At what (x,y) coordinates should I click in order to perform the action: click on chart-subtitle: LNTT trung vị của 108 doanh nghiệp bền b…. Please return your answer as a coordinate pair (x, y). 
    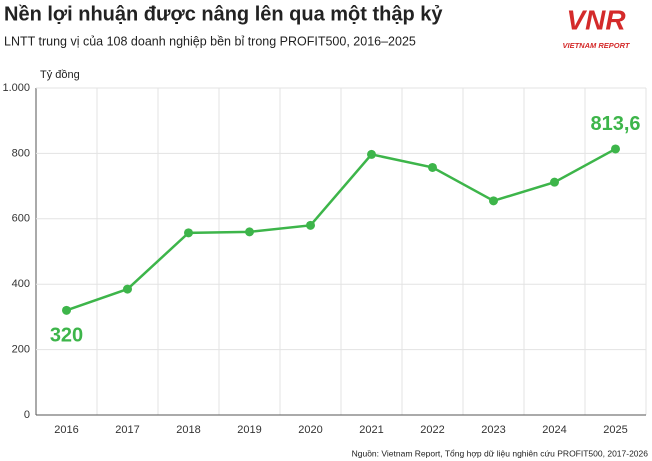
    Looking at the image, I should click on (210, 41).